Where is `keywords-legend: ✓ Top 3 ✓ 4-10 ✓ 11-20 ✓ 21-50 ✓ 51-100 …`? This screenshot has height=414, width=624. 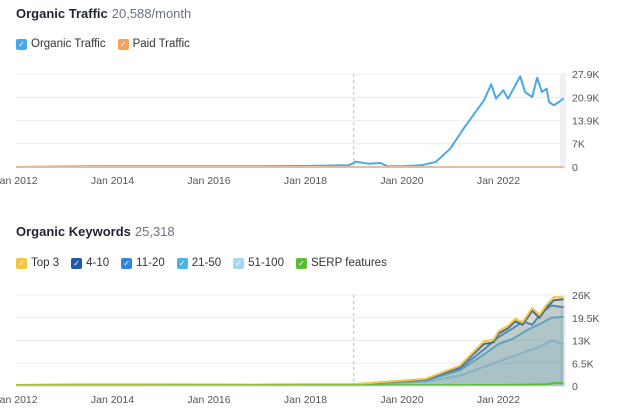
keywords-legend: ✓ Top 3 ✓ 4-10 ✓ 11-20 ✓ 21-50 ✓ 51-100 … is located at coordinates (201, 263).